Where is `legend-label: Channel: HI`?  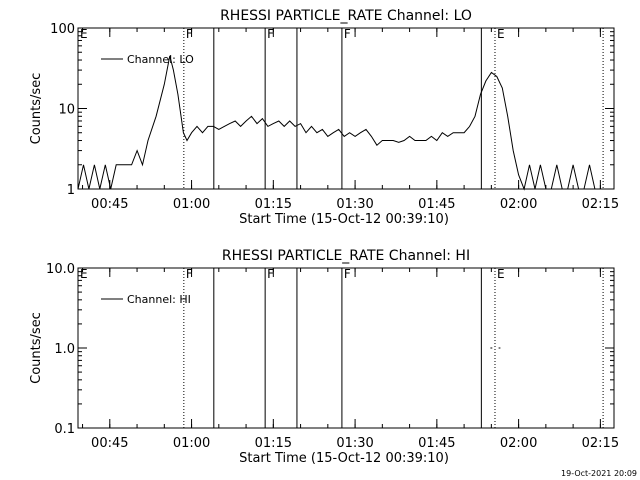
legend-label: Channel: HI is located at coordinates (159, 299).